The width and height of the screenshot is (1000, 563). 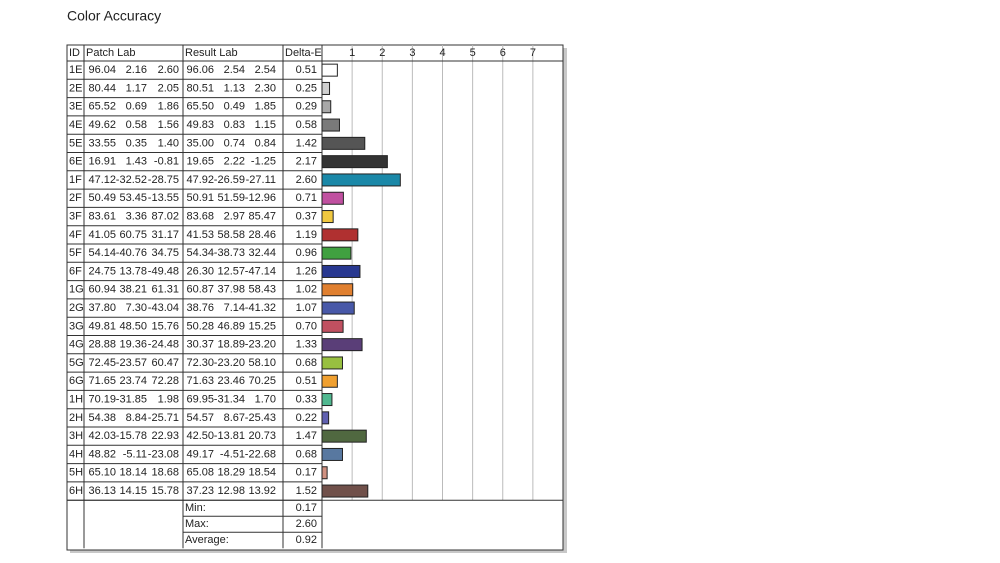 What do you see at coordinates (306, 162) in the screenshot?
I see `delta-e: 2.17` at bounding box center [306, 162].